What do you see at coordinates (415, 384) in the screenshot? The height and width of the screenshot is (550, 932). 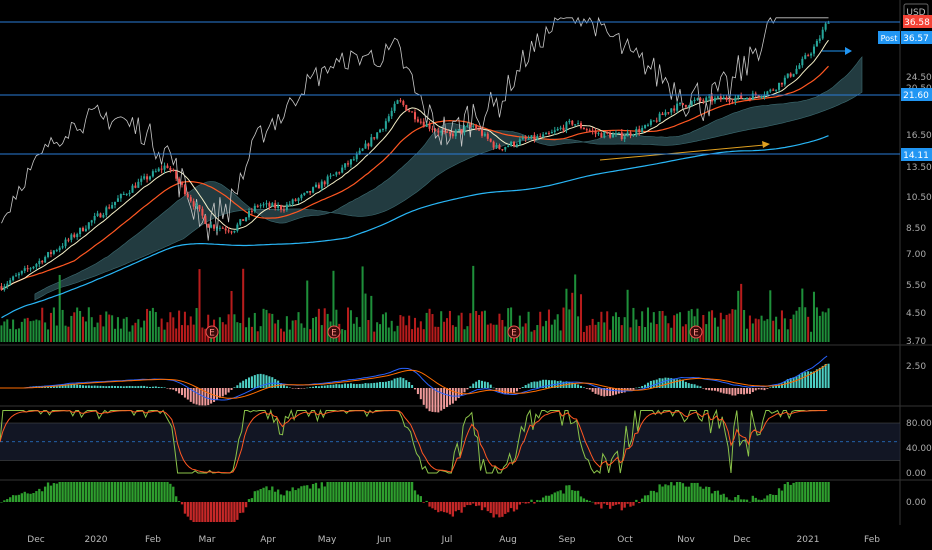 I see `macd-pane` at bounding box center [415, 384].